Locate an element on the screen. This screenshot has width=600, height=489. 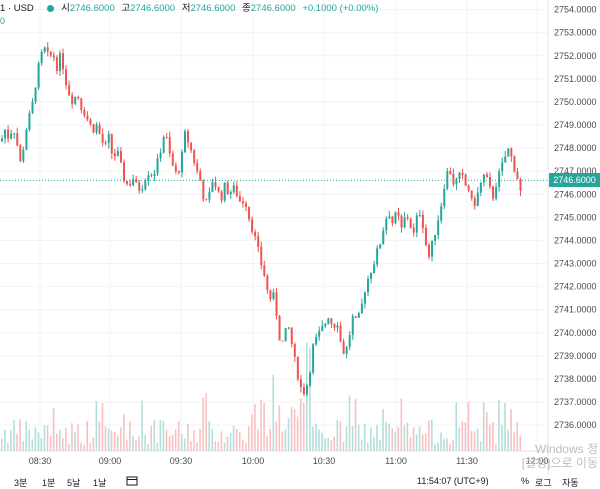
range-button-4: 1날 is located at coordinates (100, 483).